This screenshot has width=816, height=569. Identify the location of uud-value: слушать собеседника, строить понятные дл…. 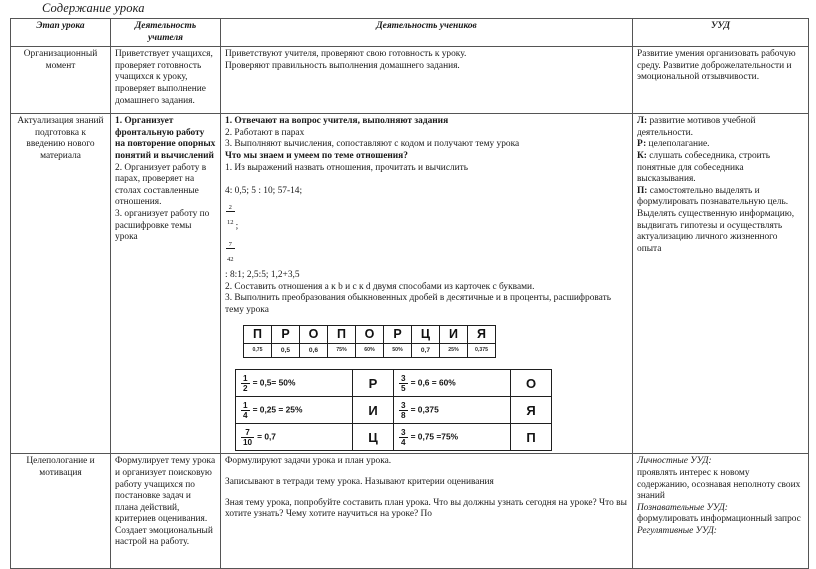
(704, 167).